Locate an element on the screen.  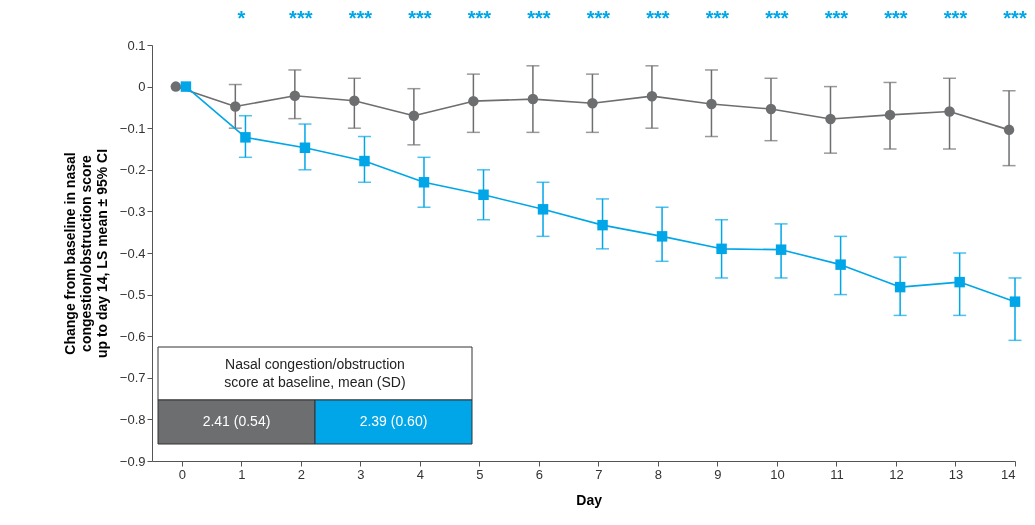
y-tick-label: −0.5 is located at coordinates (132, 295).